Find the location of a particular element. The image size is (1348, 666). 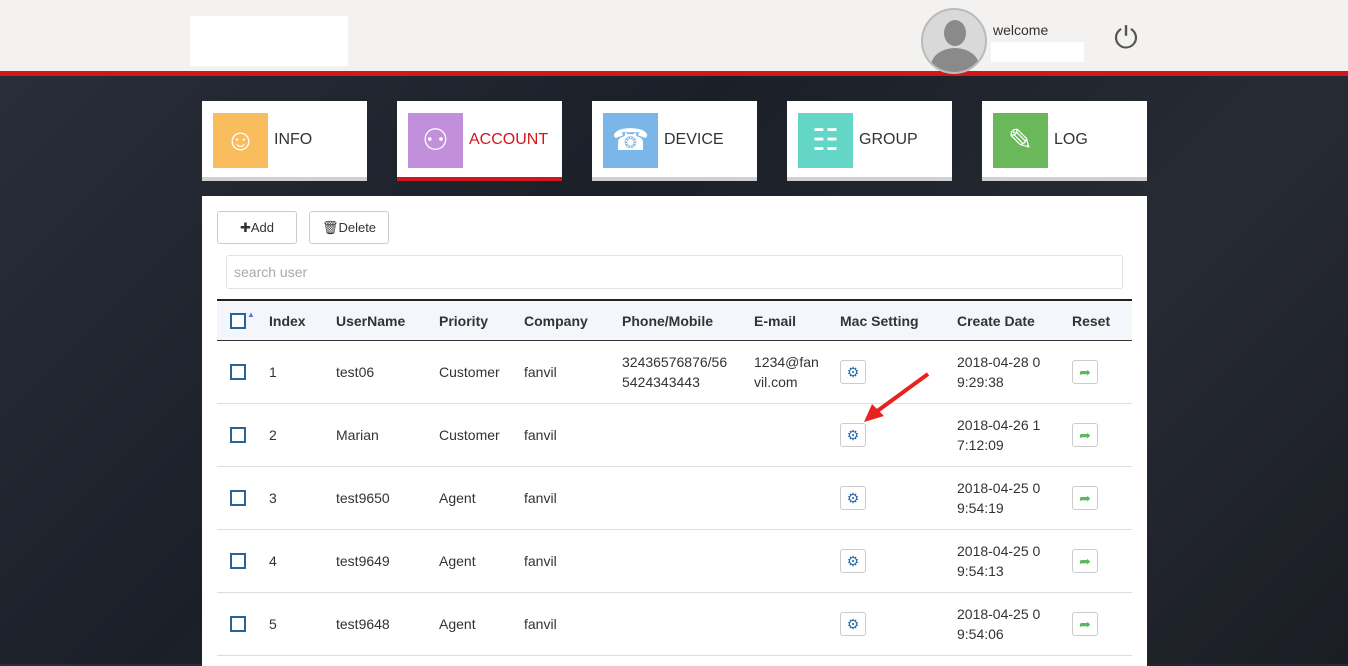

cell-index: 1 is located at coordinates (273, 372).